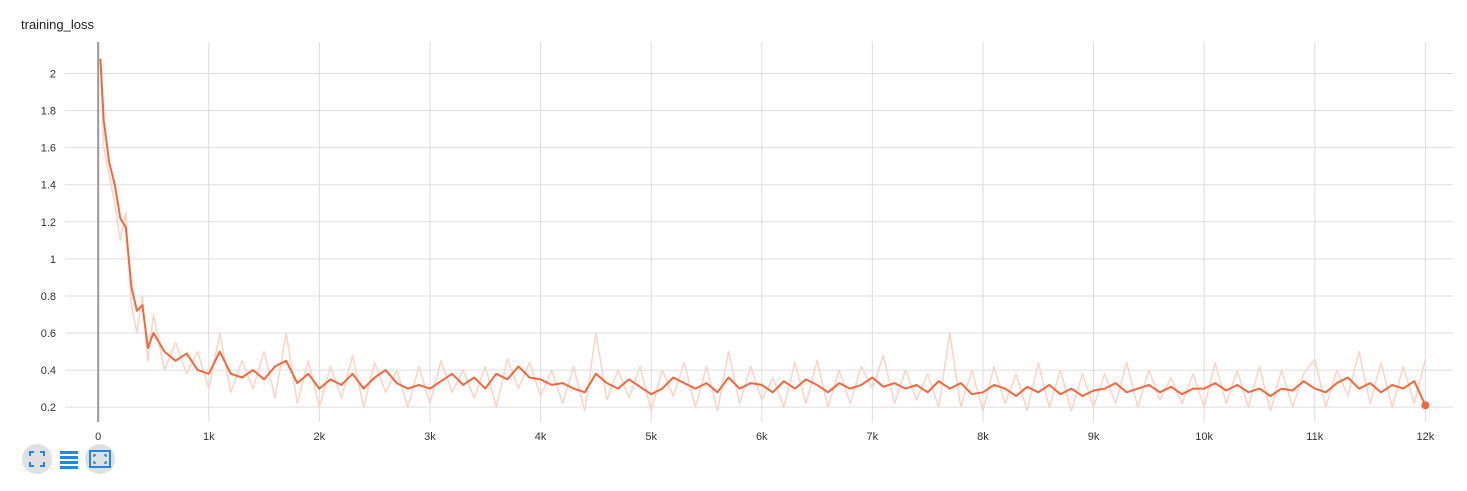 Image resolution: width=1467 pixels, height=491 pixels. I want to click on chart-title: training_loss, so click(57, 24).